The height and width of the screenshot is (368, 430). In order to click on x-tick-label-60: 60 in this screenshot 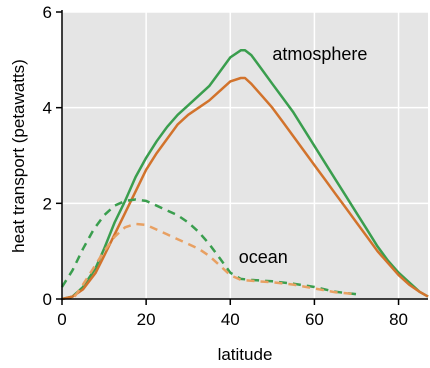, I will do `click(314, 319)`.